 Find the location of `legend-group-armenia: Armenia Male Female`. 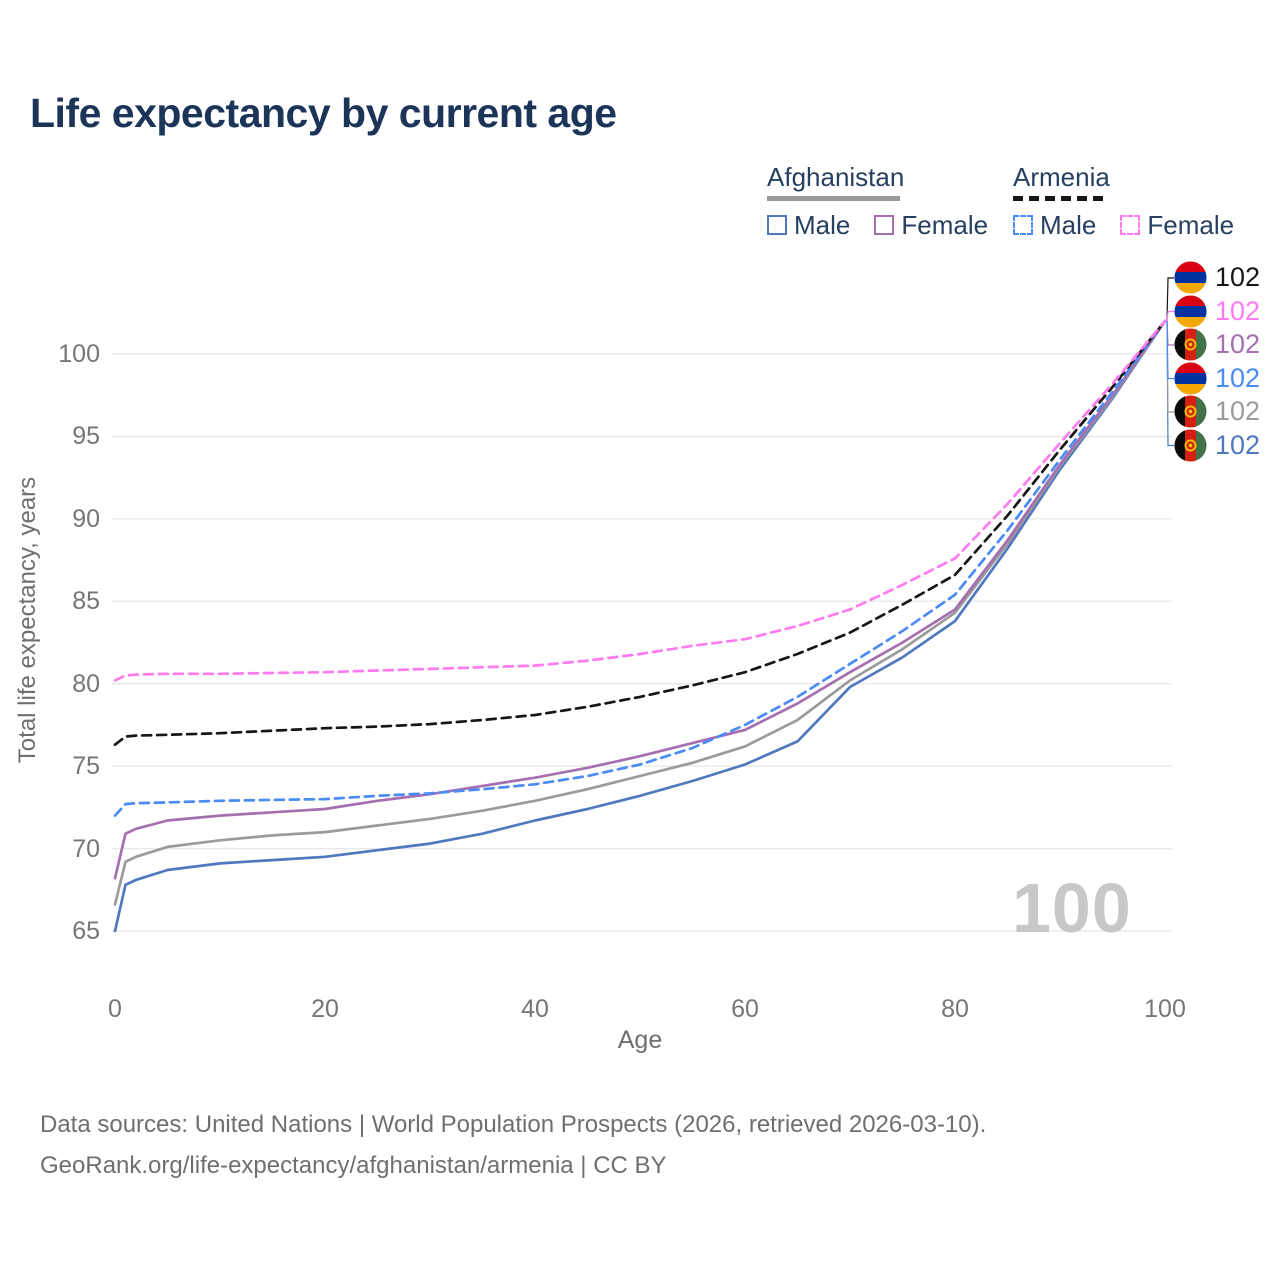

legend-group-armenia: Armenia Male Female is located at coordinates (1123, 201).